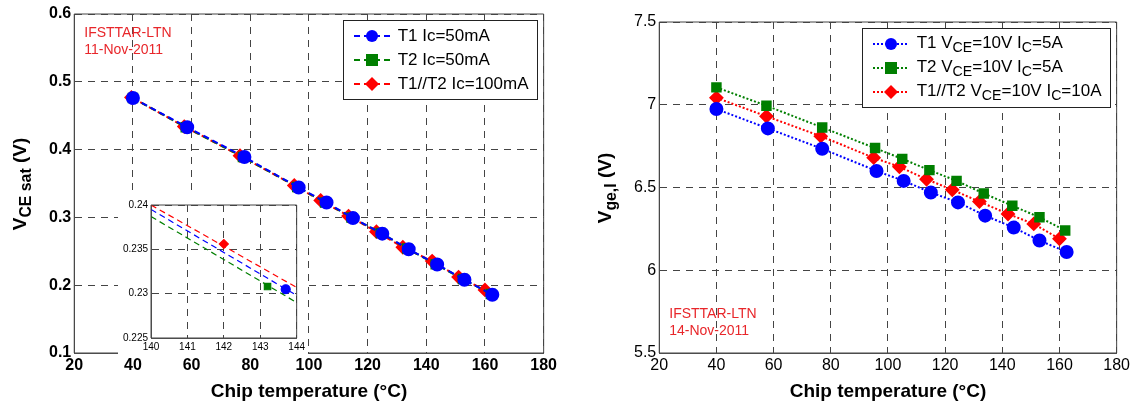 The image size is (1133, 413). Describe the element at coordinates (138, 204) in the screenshot. I see `y-tick-label: 0.24` at that location.